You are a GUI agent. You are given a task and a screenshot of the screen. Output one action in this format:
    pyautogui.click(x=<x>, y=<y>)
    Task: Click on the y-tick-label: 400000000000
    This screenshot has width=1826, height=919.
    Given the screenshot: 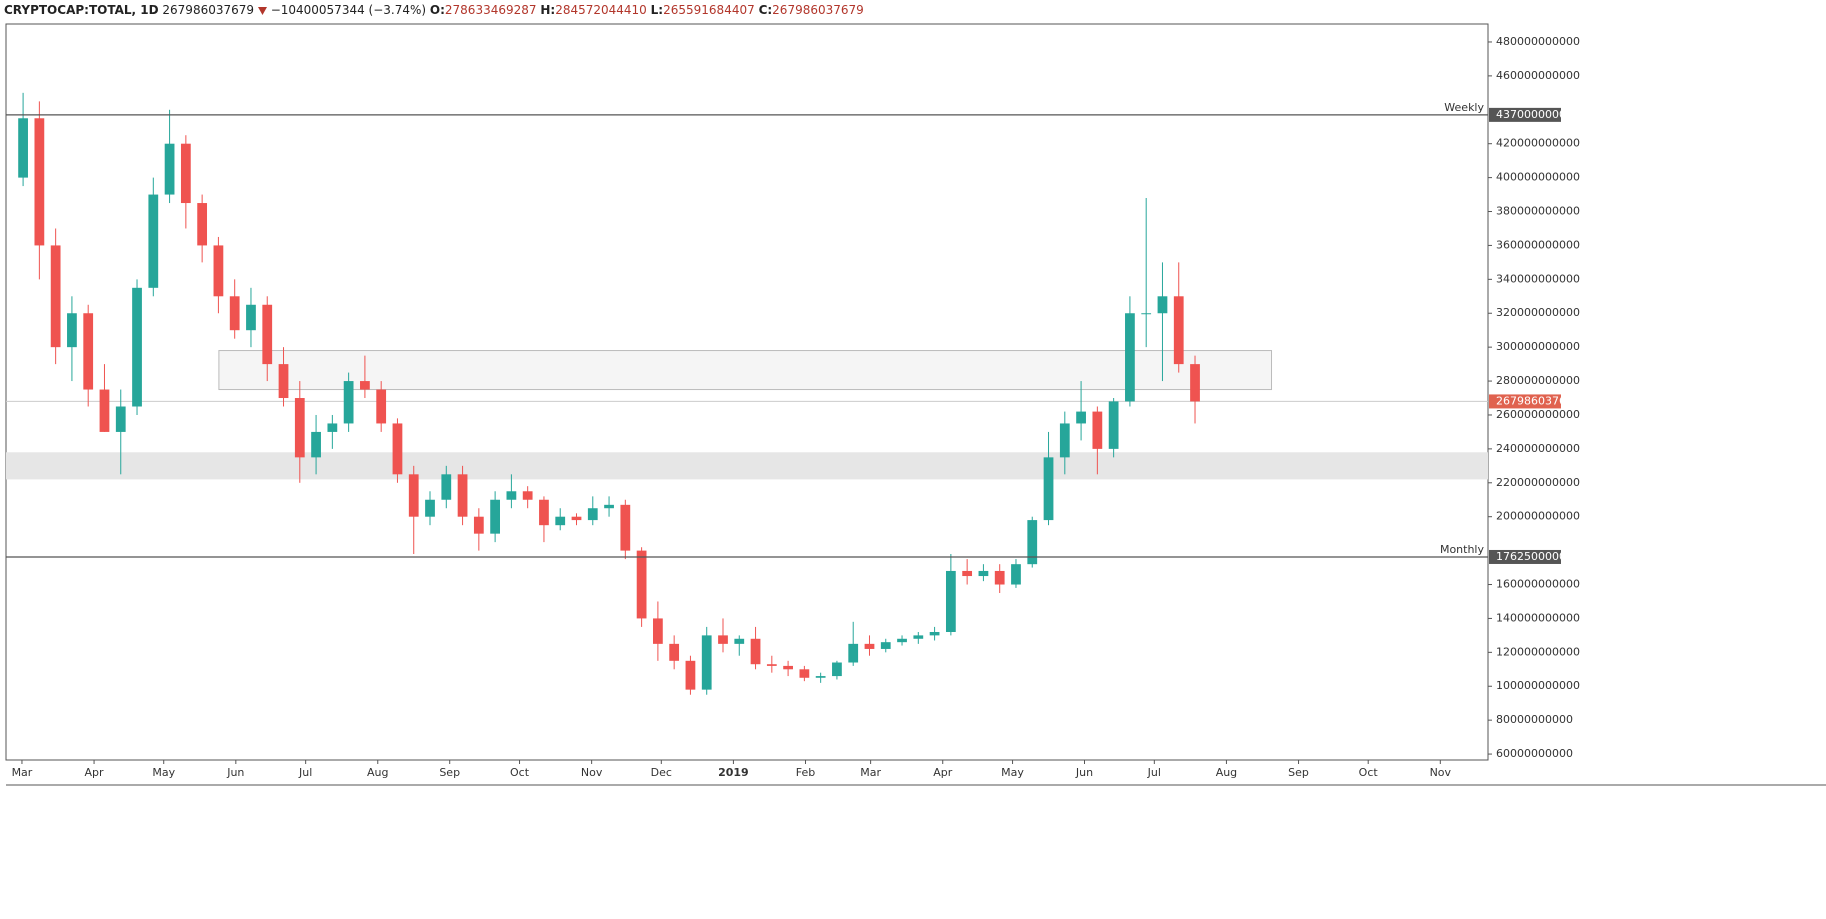 What is the action you would take?
    pyautogui.click(x=1538, y=177)
    